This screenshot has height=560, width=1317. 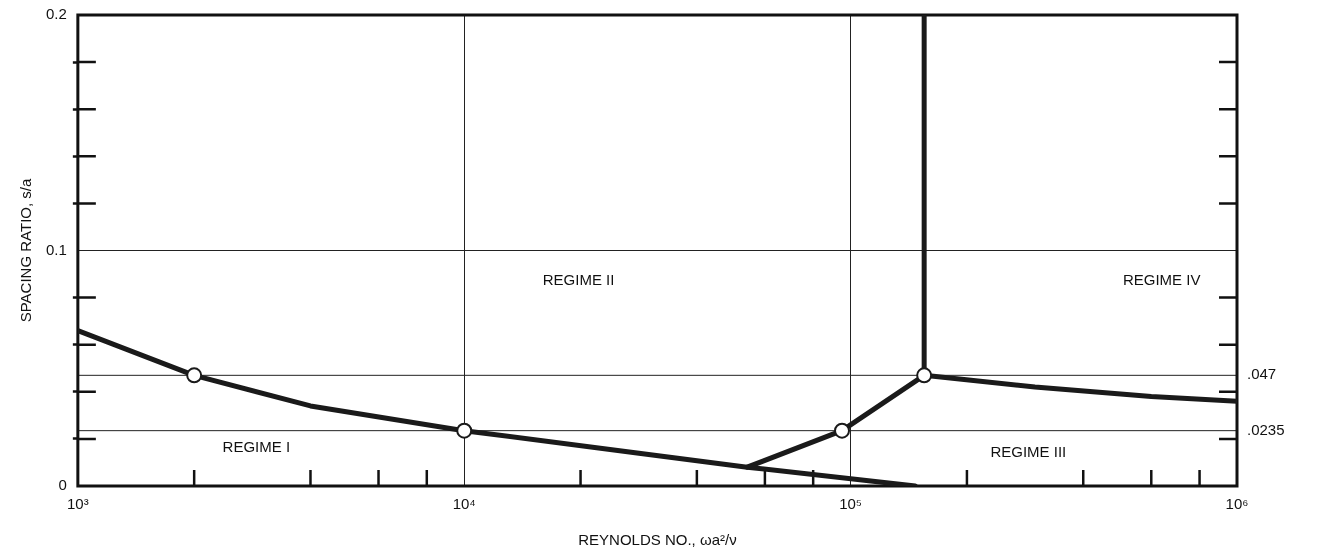 I want to click on annotation: REGIME IV, so click(x=1161, y=280).